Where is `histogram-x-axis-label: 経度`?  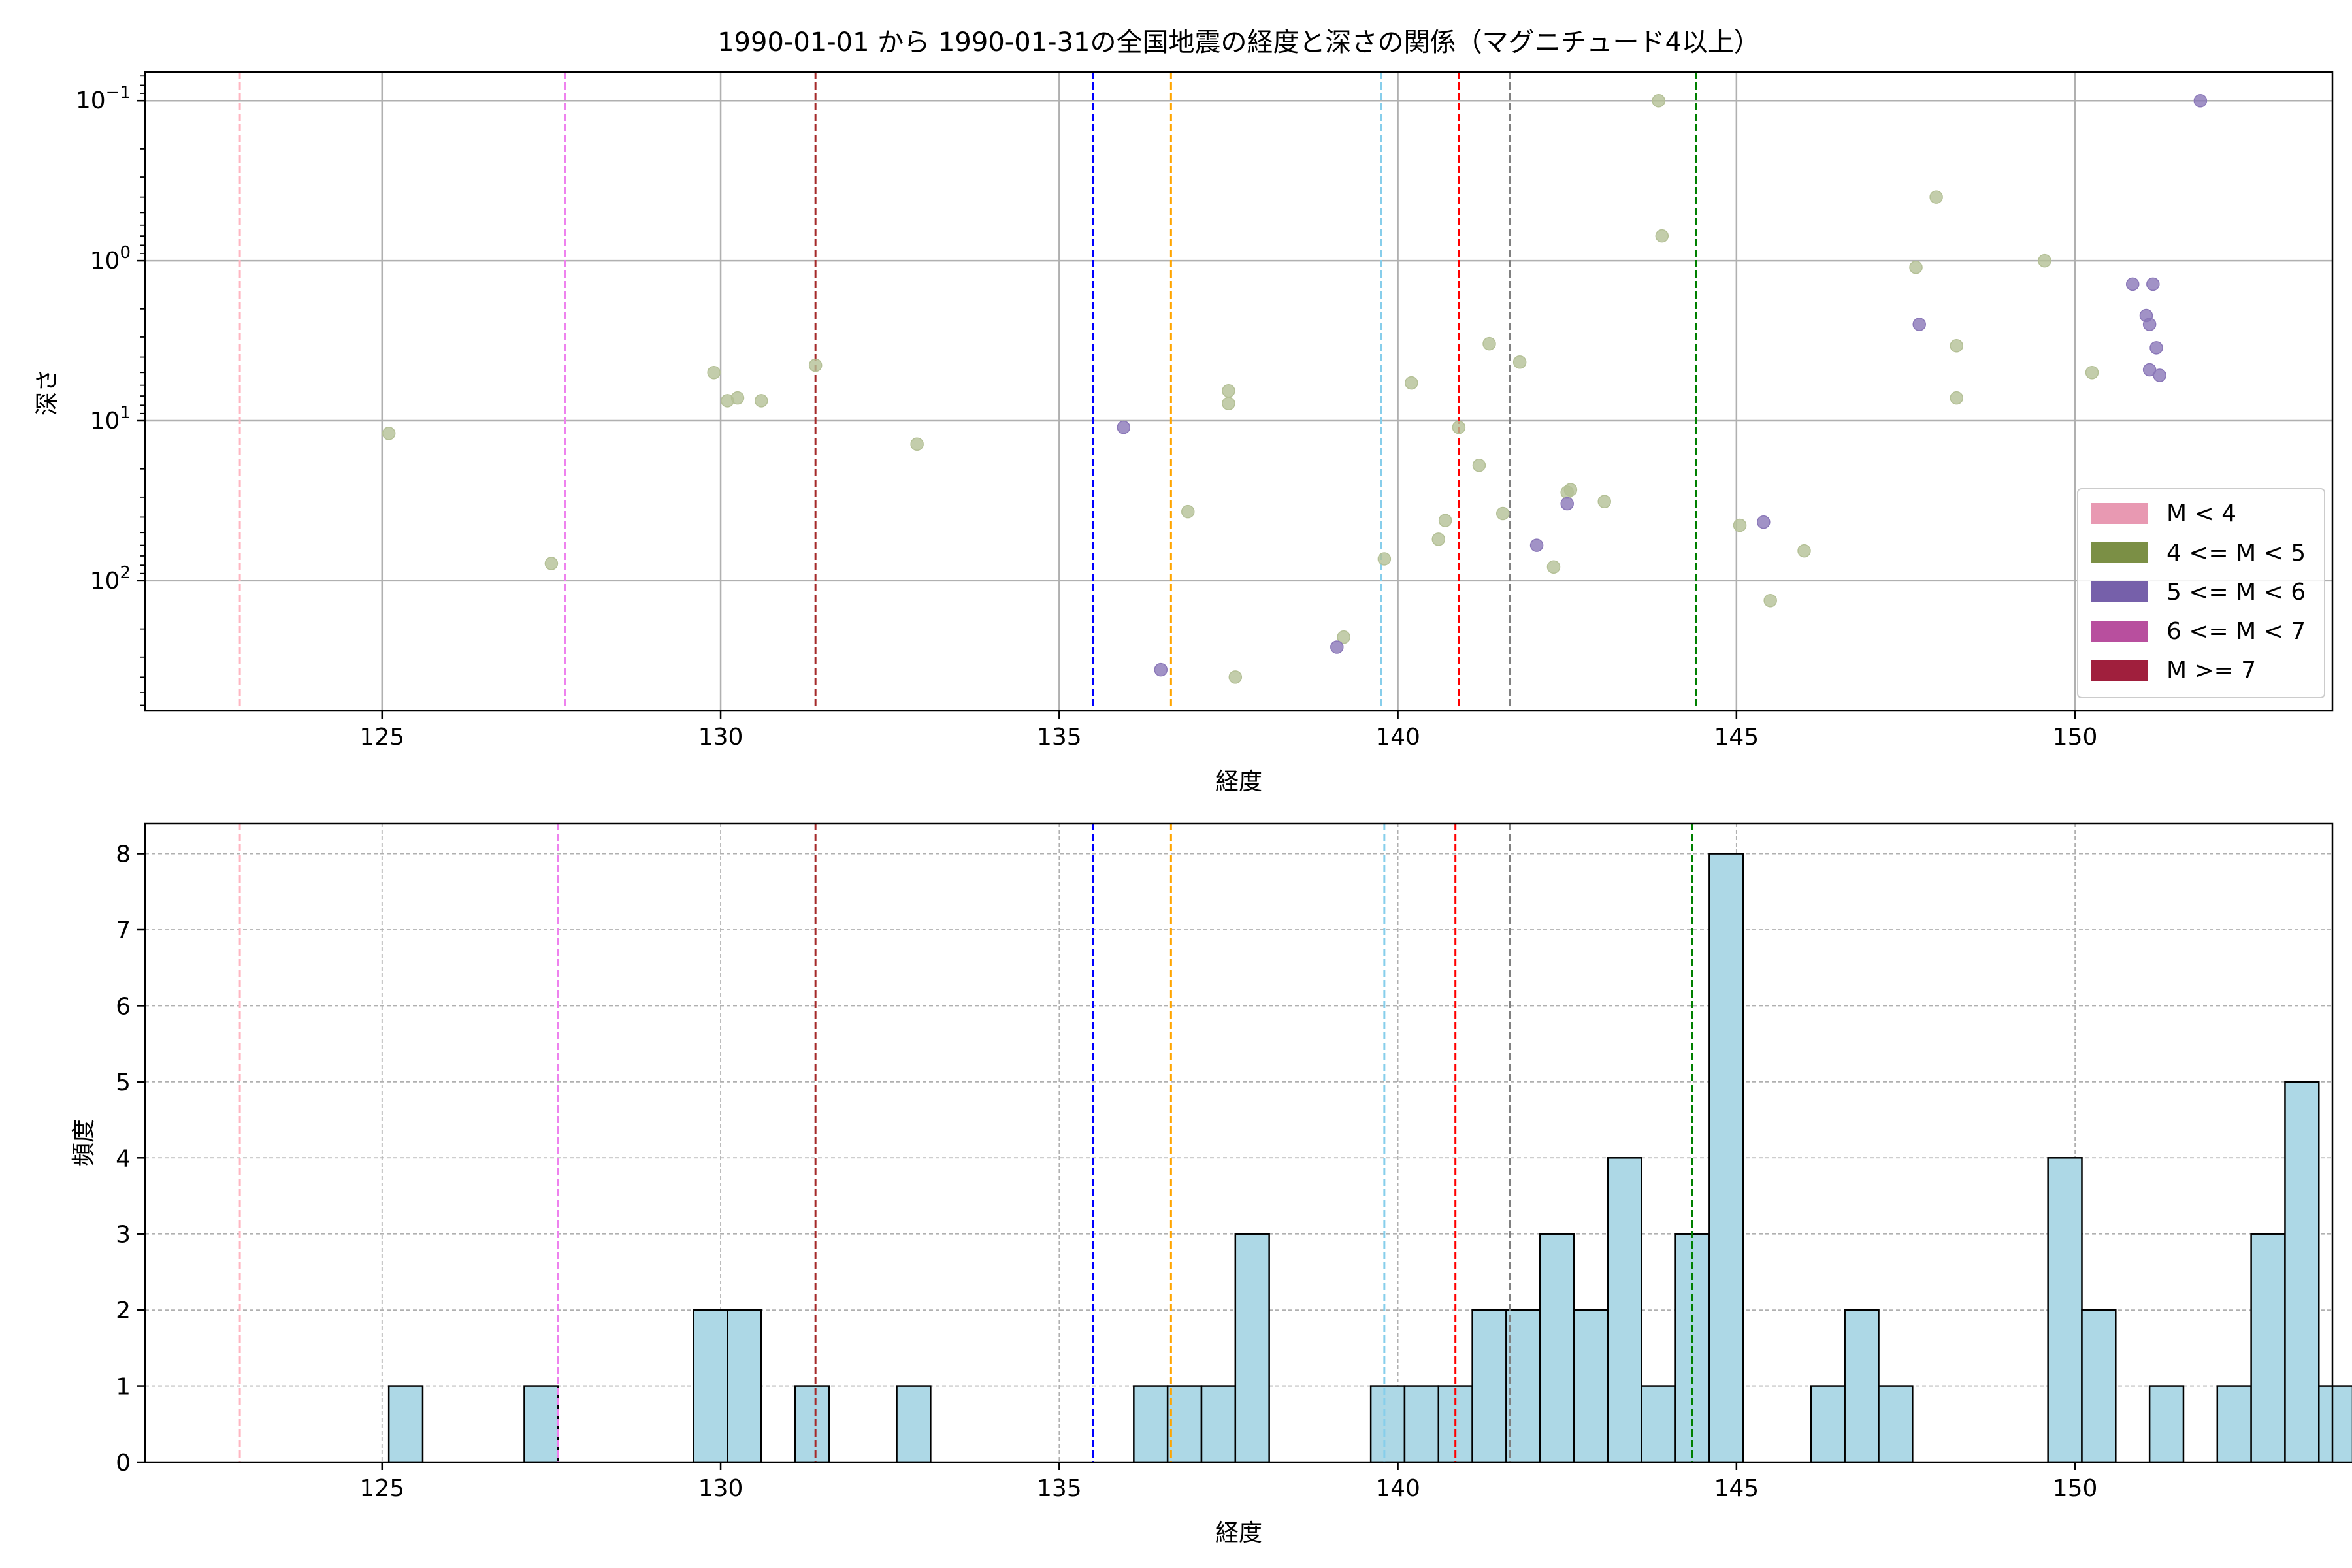 histogram-x-axis-label: 経度 is located at coordinates (1238, 1533).